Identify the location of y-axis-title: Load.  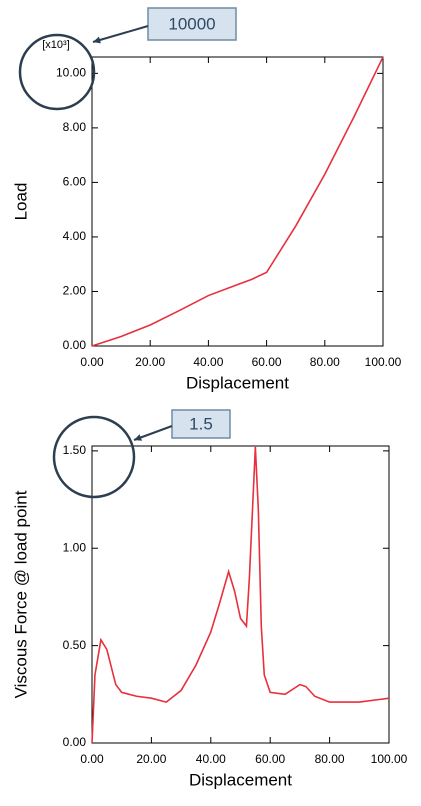
(20, 202).